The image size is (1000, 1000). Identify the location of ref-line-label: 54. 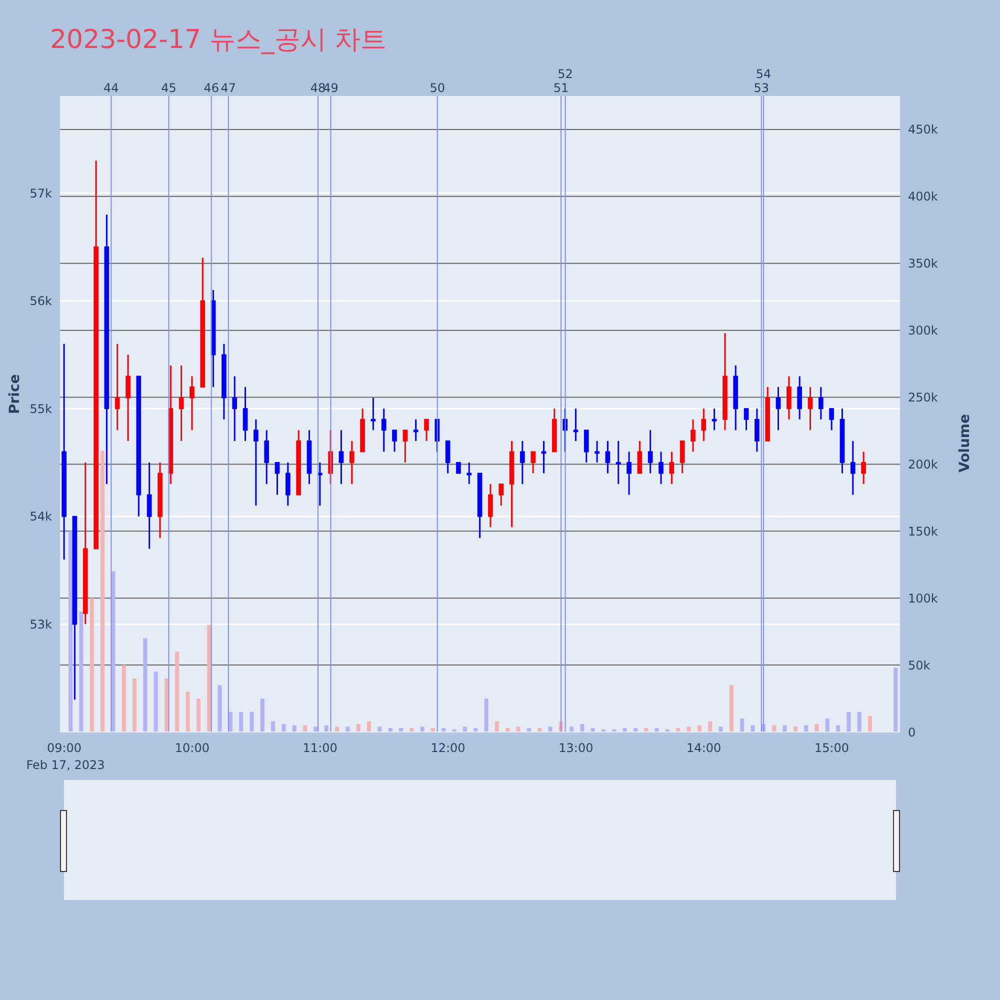
(764, 74).